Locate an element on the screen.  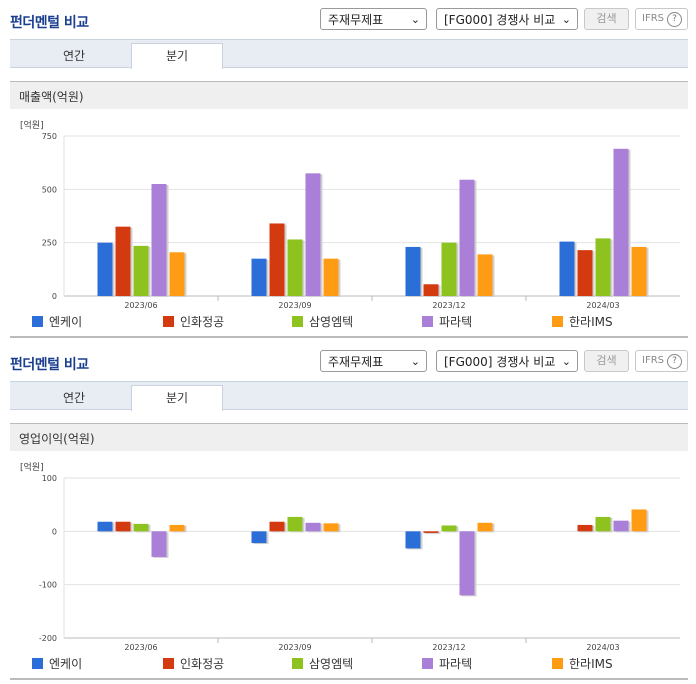
y-tick-label: 750 is located at coordinates (49, 136).